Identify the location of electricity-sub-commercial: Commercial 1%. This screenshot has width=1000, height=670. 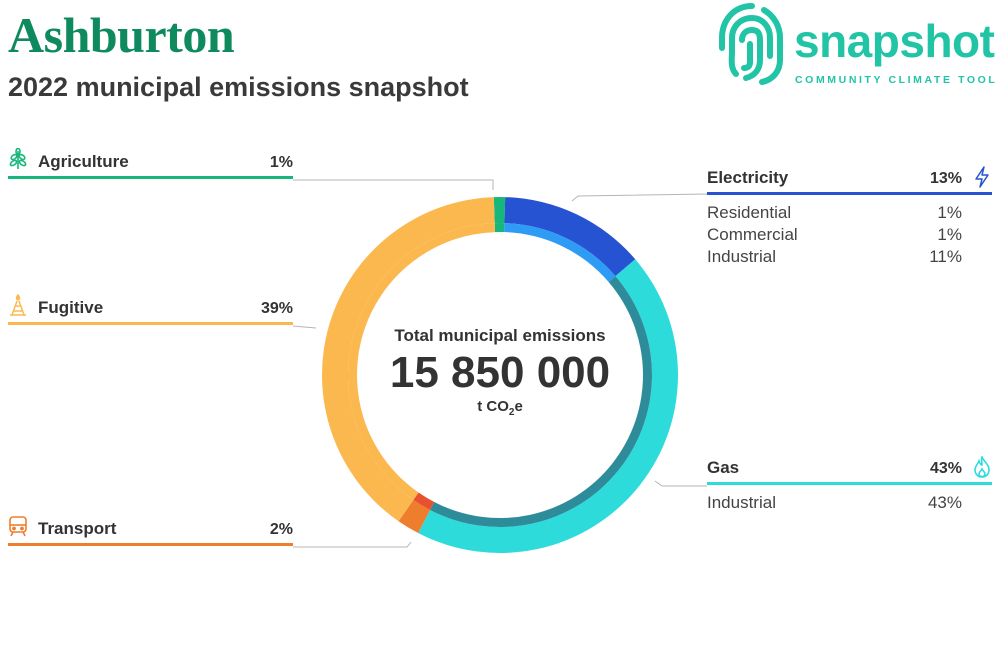
(834, 234).